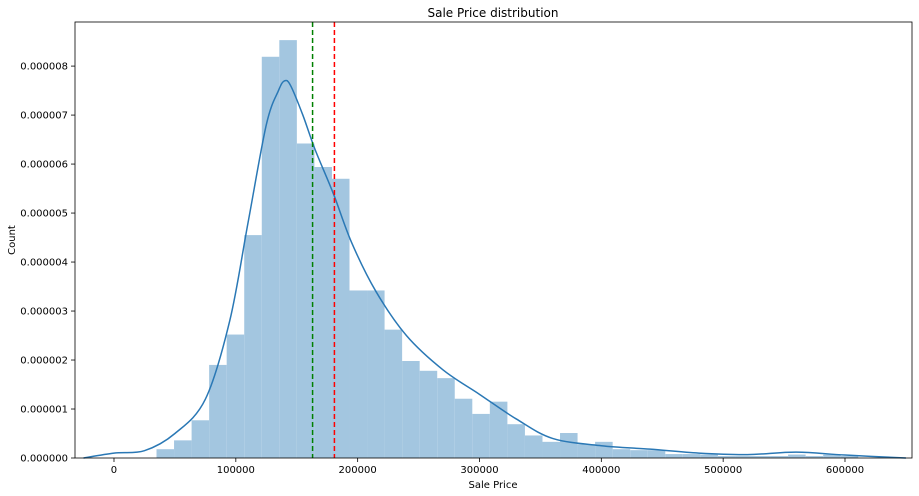 This screenshot has height=496, width=919. Describe the element at coordinates (12, 240) in the screenshot. I see `y-axis-label: Count` at that location.